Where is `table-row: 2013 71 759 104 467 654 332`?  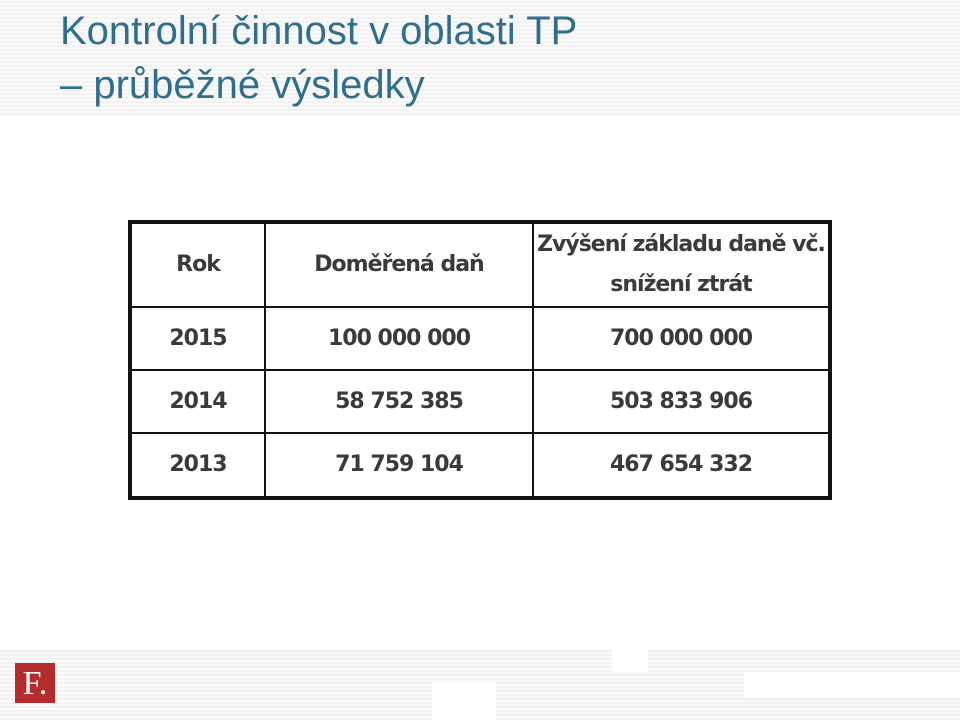 table-row: 2013 71 759 104 467 654 332 is located at coordinates (480, 465).